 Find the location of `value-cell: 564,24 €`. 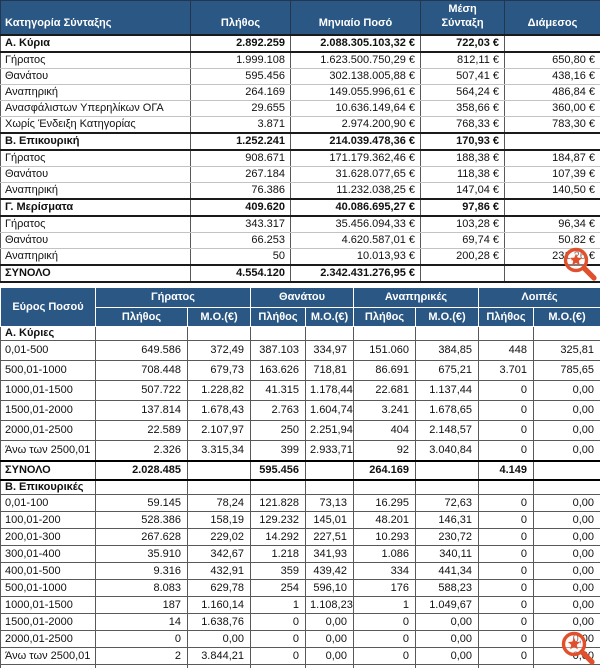

value-cell: 564,24 € is located at coordinates (462, 92).